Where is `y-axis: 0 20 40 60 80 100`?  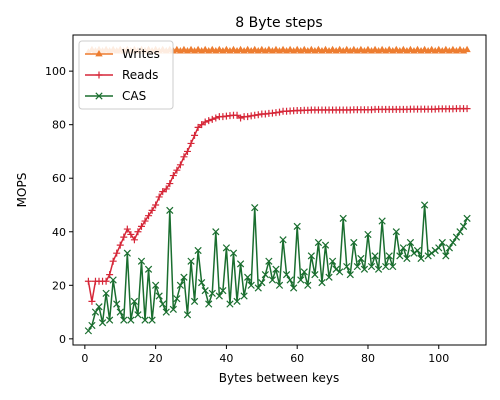
y-axis: 0 20 40 60 80 100 is located at coordinates (59, 205).